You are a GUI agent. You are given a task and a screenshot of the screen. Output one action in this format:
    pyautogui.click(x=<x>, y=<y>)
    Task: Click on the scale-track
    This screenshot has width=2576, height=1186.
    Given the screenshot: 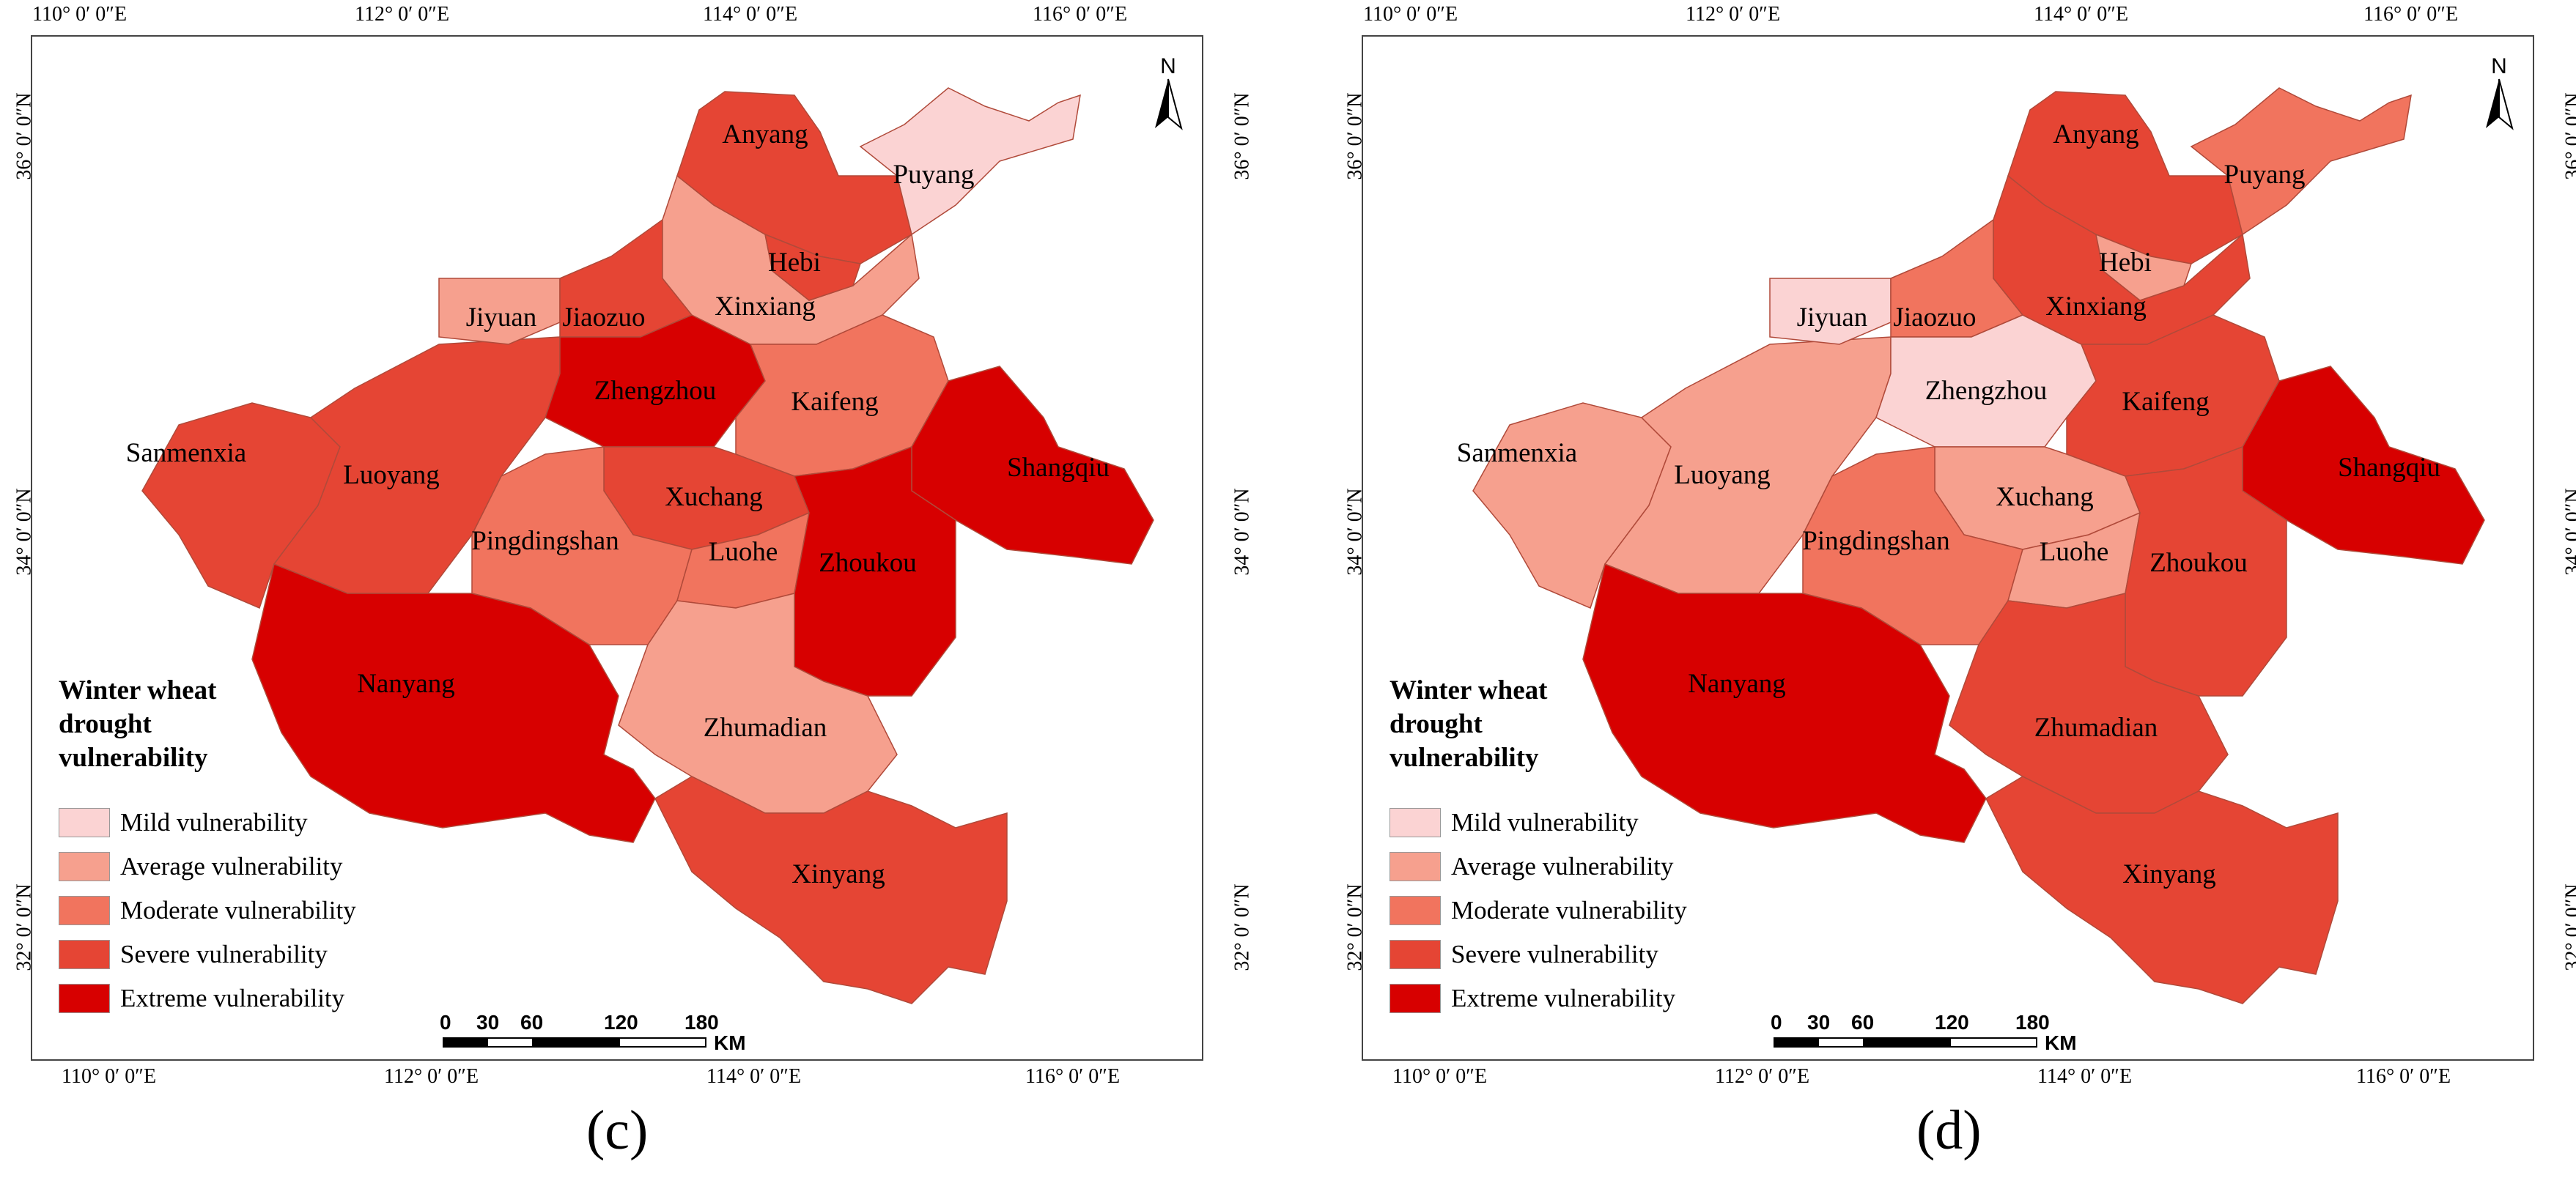 What is the action you would take?
    pyautogui.click(x=574, y=1042)
    